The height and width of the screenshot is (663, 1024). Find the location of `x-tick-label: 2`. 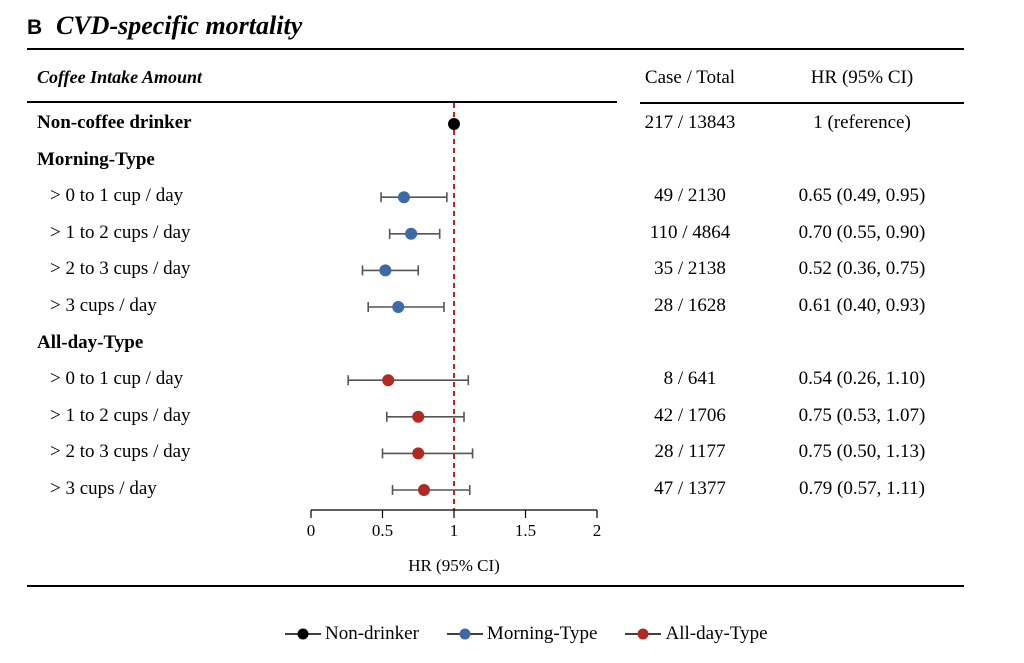

x-tick-label: 2 is located at coordinates (597, 530).